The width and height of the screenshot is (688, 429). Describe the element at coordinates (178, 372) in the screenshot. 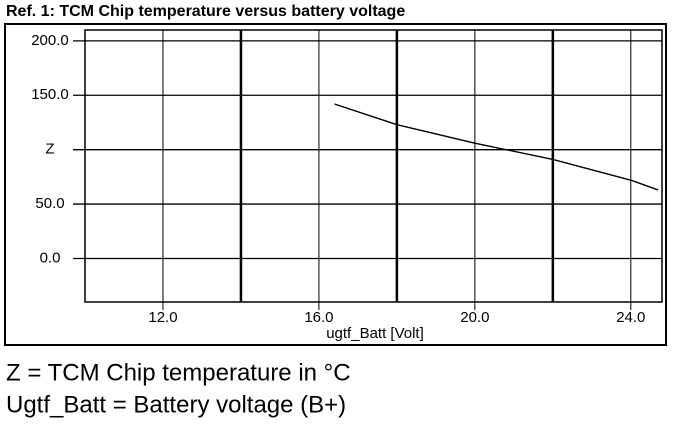

I see `note: Z = TCM Chip temperature in °C` at that location.